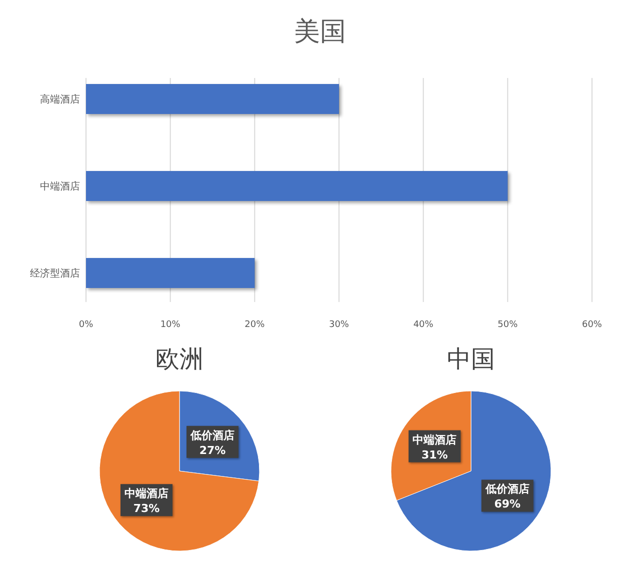  Describe the element at coordinates (60, 100) in the screenshot. I see `y-tick-label: 高端酒店` at that location.